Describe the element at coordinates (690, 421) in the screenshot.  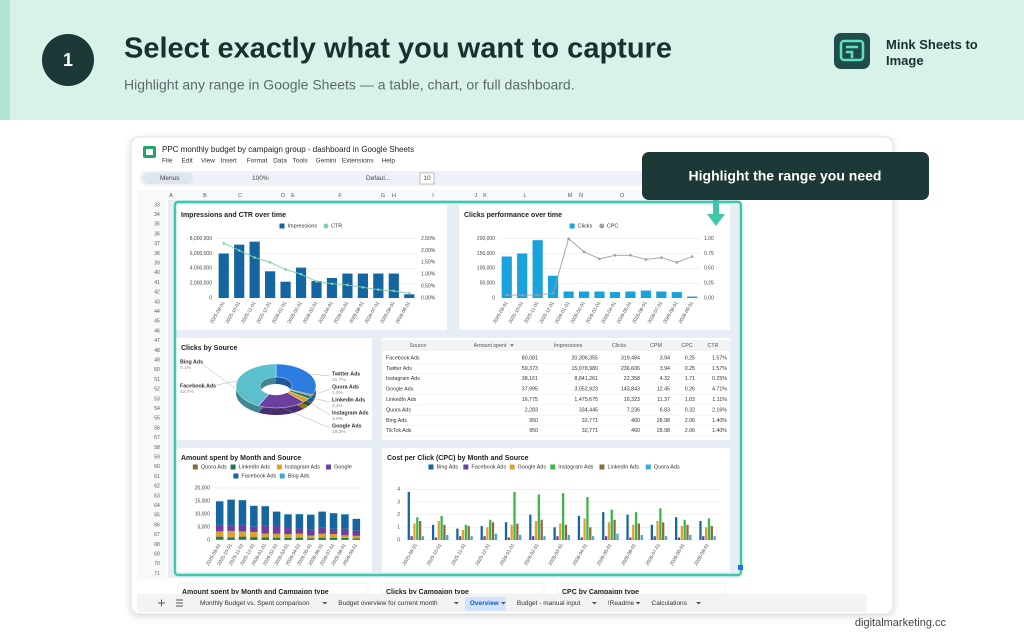
I see `table-cell: 2.06` at that location.